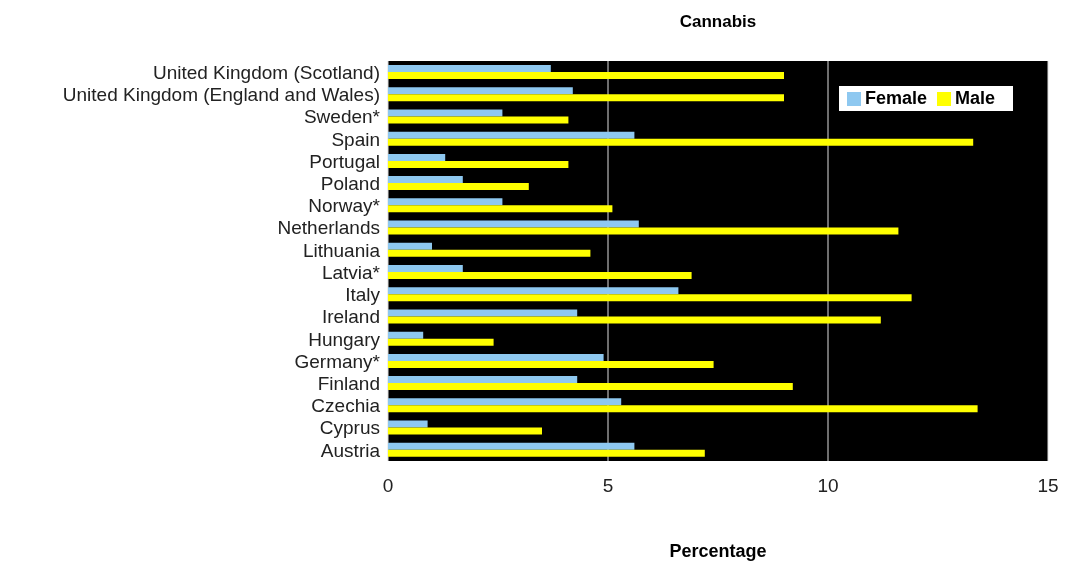 The width and height of the screenshot is (1068, 566). What do you see at coordinates (895, 98) in the screenshot?
I see `legend-label: Female` at bounding box center [895, 98].